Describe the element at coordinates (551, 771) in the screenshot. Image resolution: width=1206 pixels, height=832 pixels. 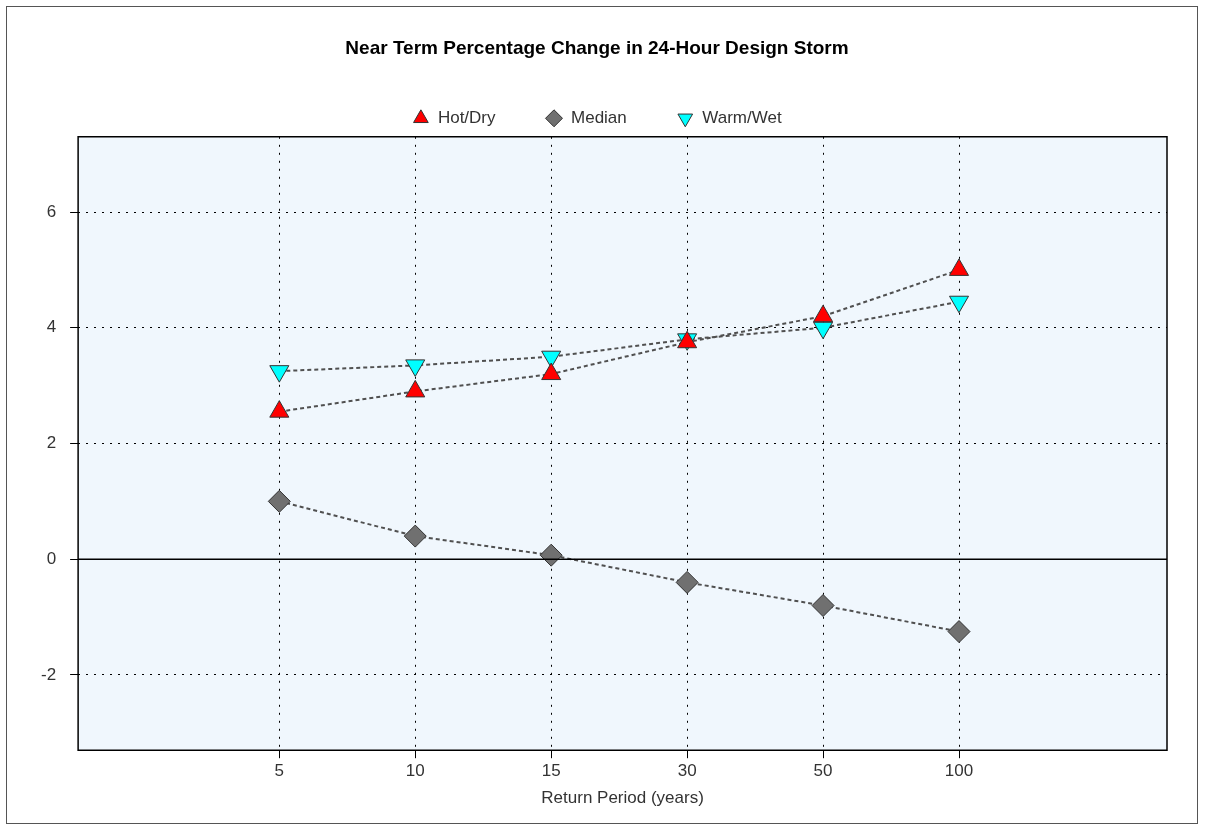
I see `x-tick-label: 15` at that location.